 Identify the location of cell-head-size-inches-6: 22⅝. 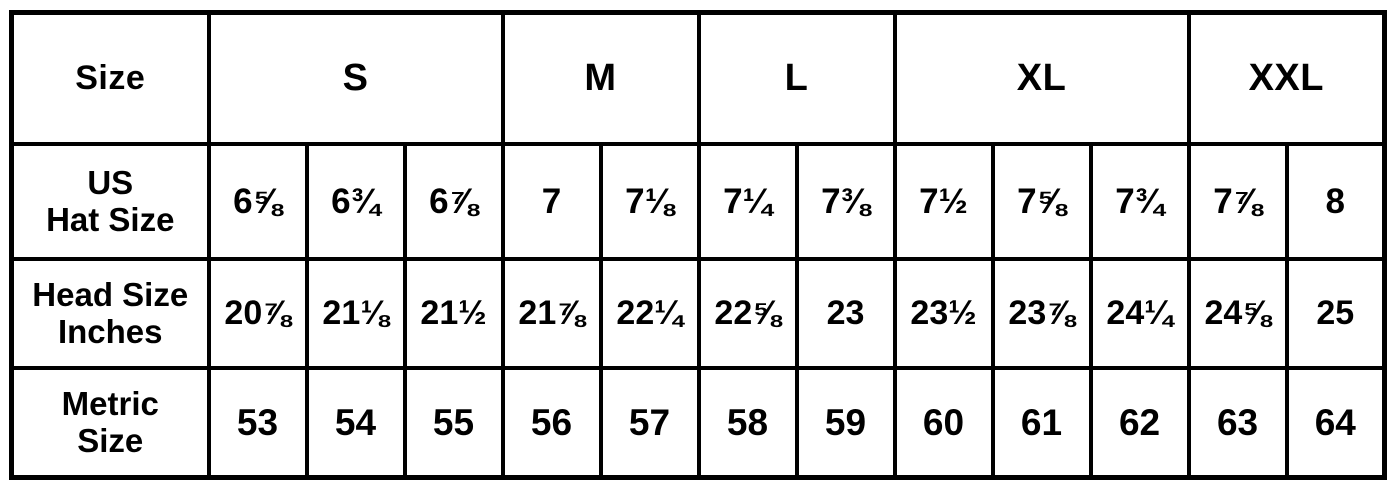
(747, 313).